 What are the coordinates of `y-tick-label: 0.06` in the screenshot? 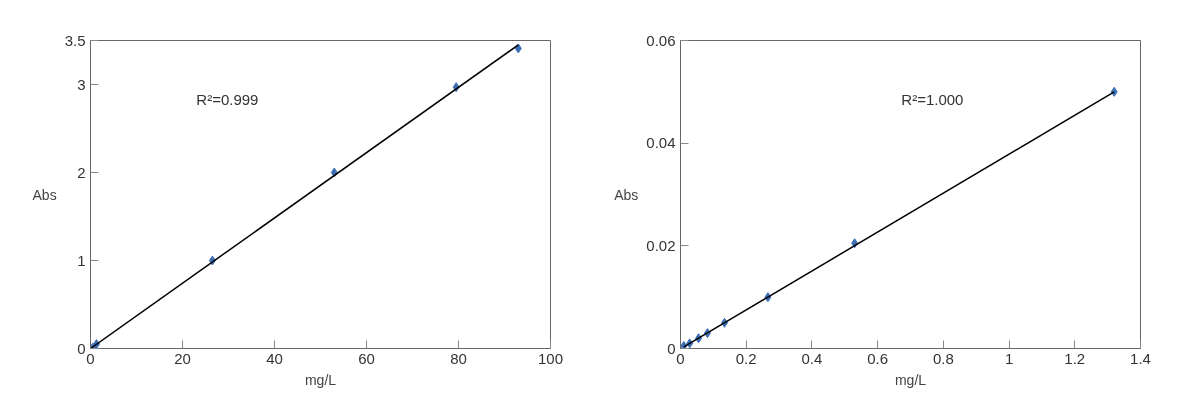 It's located at (661, 40).